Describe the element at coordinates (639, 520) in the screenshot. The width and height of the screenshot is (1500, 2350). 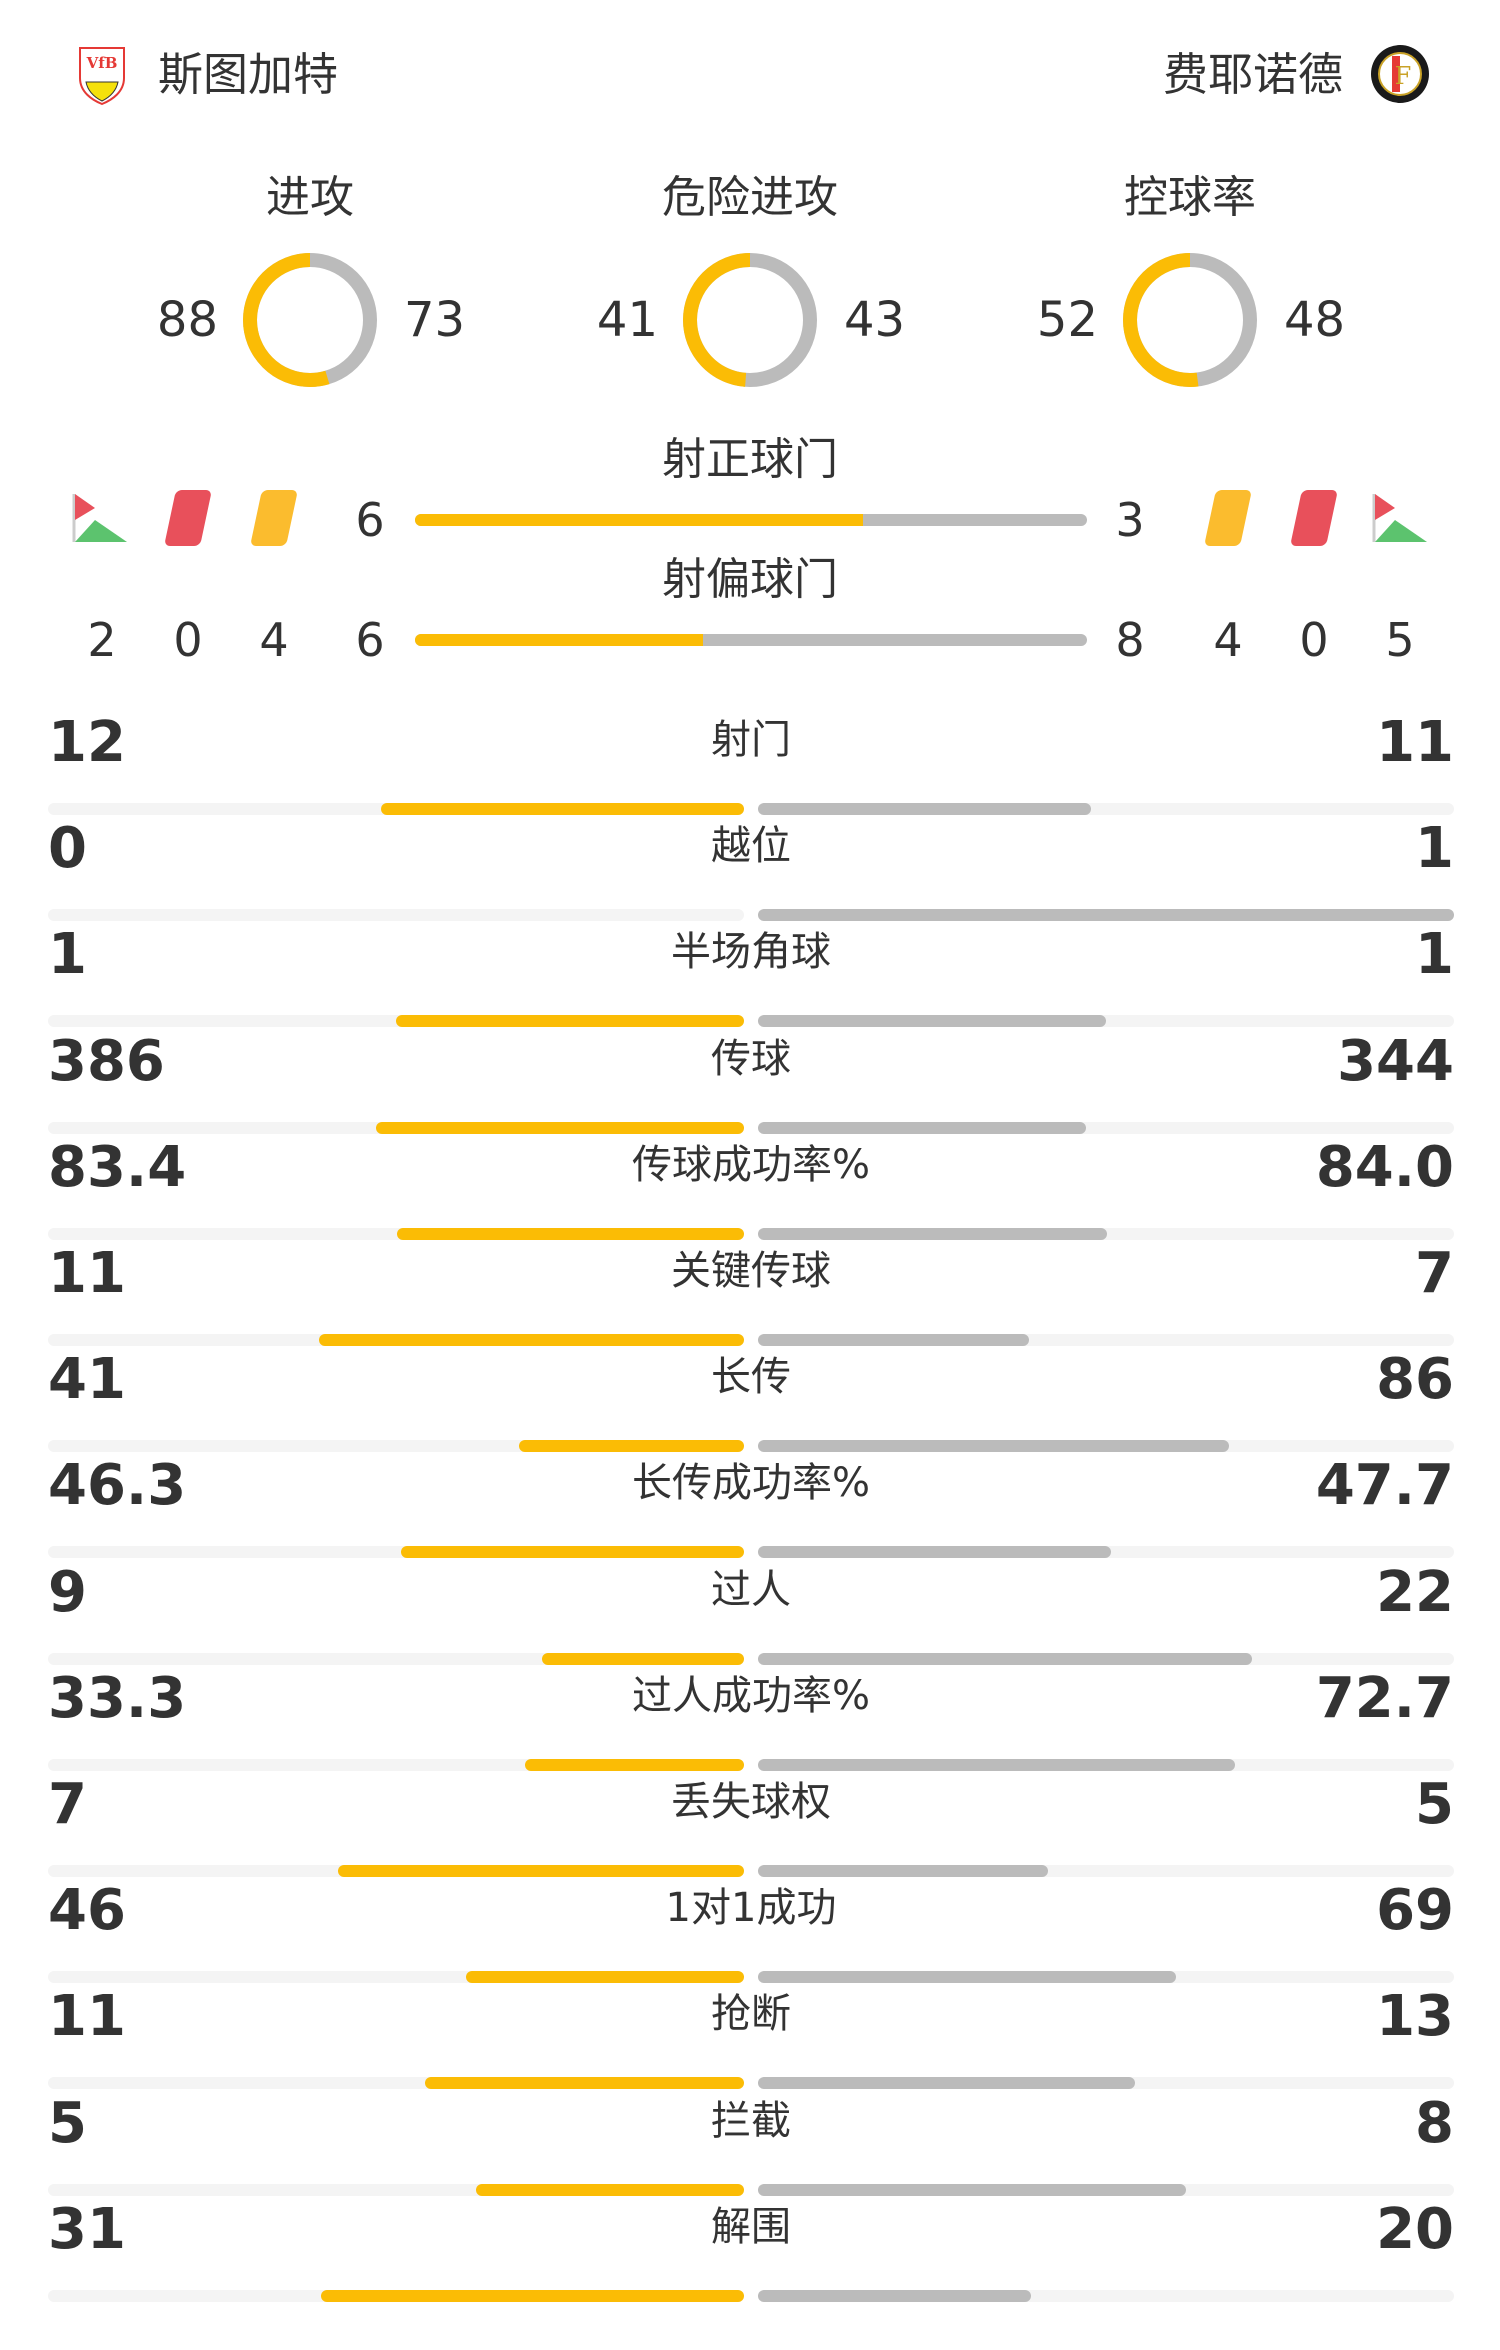
I see `shots-on-target-home-fill` at that location.